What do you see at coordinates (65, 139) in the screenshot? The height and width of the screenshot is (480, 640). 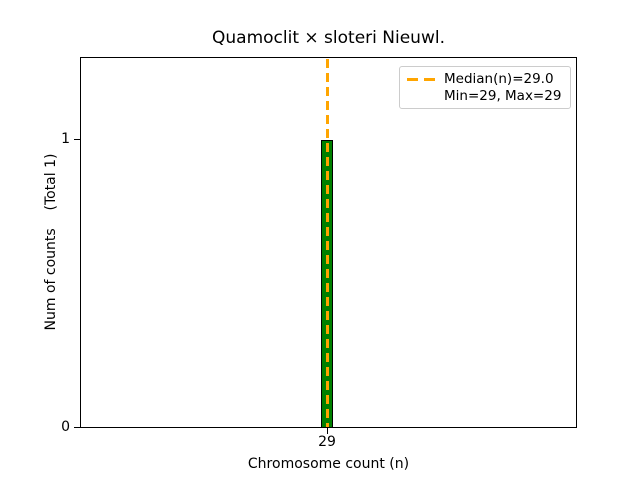 I see `y-tick-label-1: 1` at bounding box center [65, 139].